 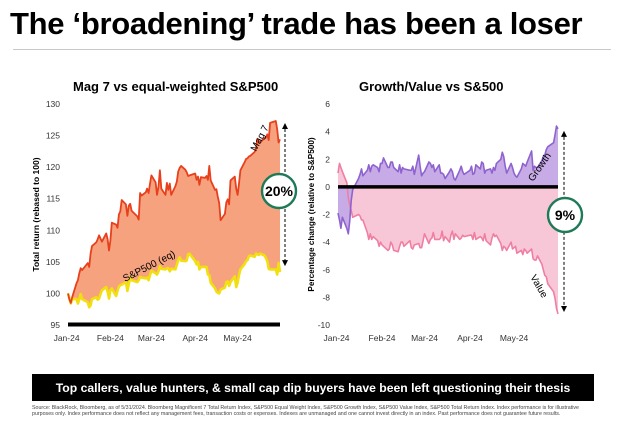 What do you see at coordinates (431, 86) in the screenshot?
I see `right-chart-title: Growth/Value vs S&500` at bounding box center [431, 86].